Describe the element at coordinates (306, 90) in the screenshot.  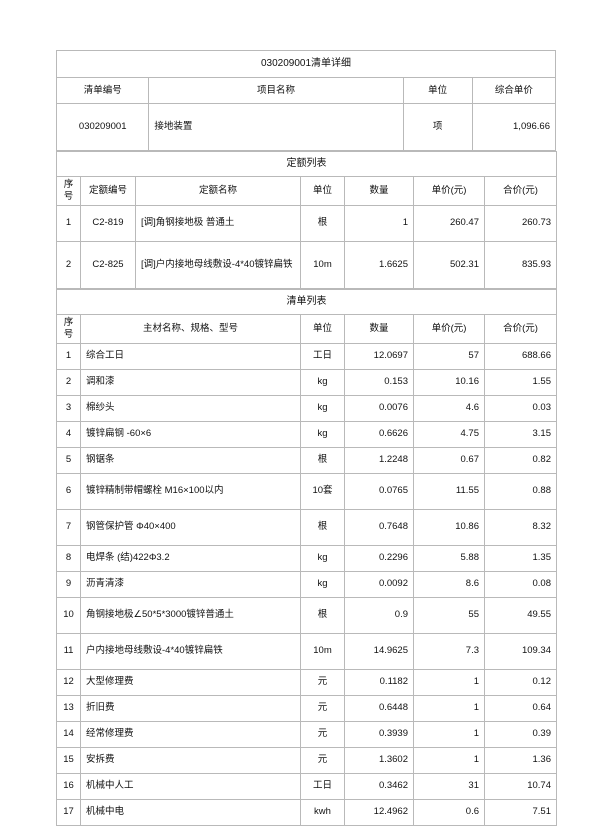
I see `bill-header-columns-row: 清单编号 项目名称 单位 综合单价` at that location.